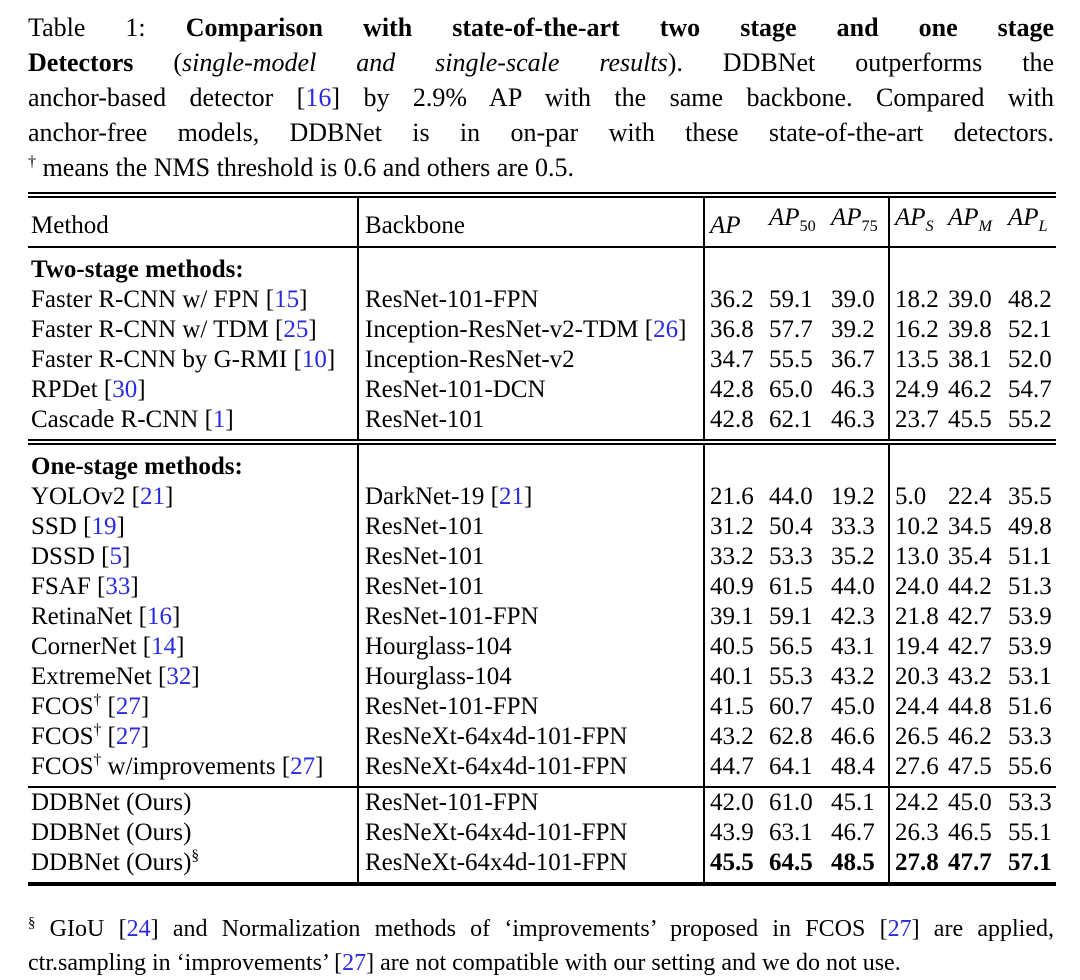 The image size is (1080, 980). Describe the element at coordinates (1030, 616) in the screenshot. I see `value-cell: 53.9` at that location.